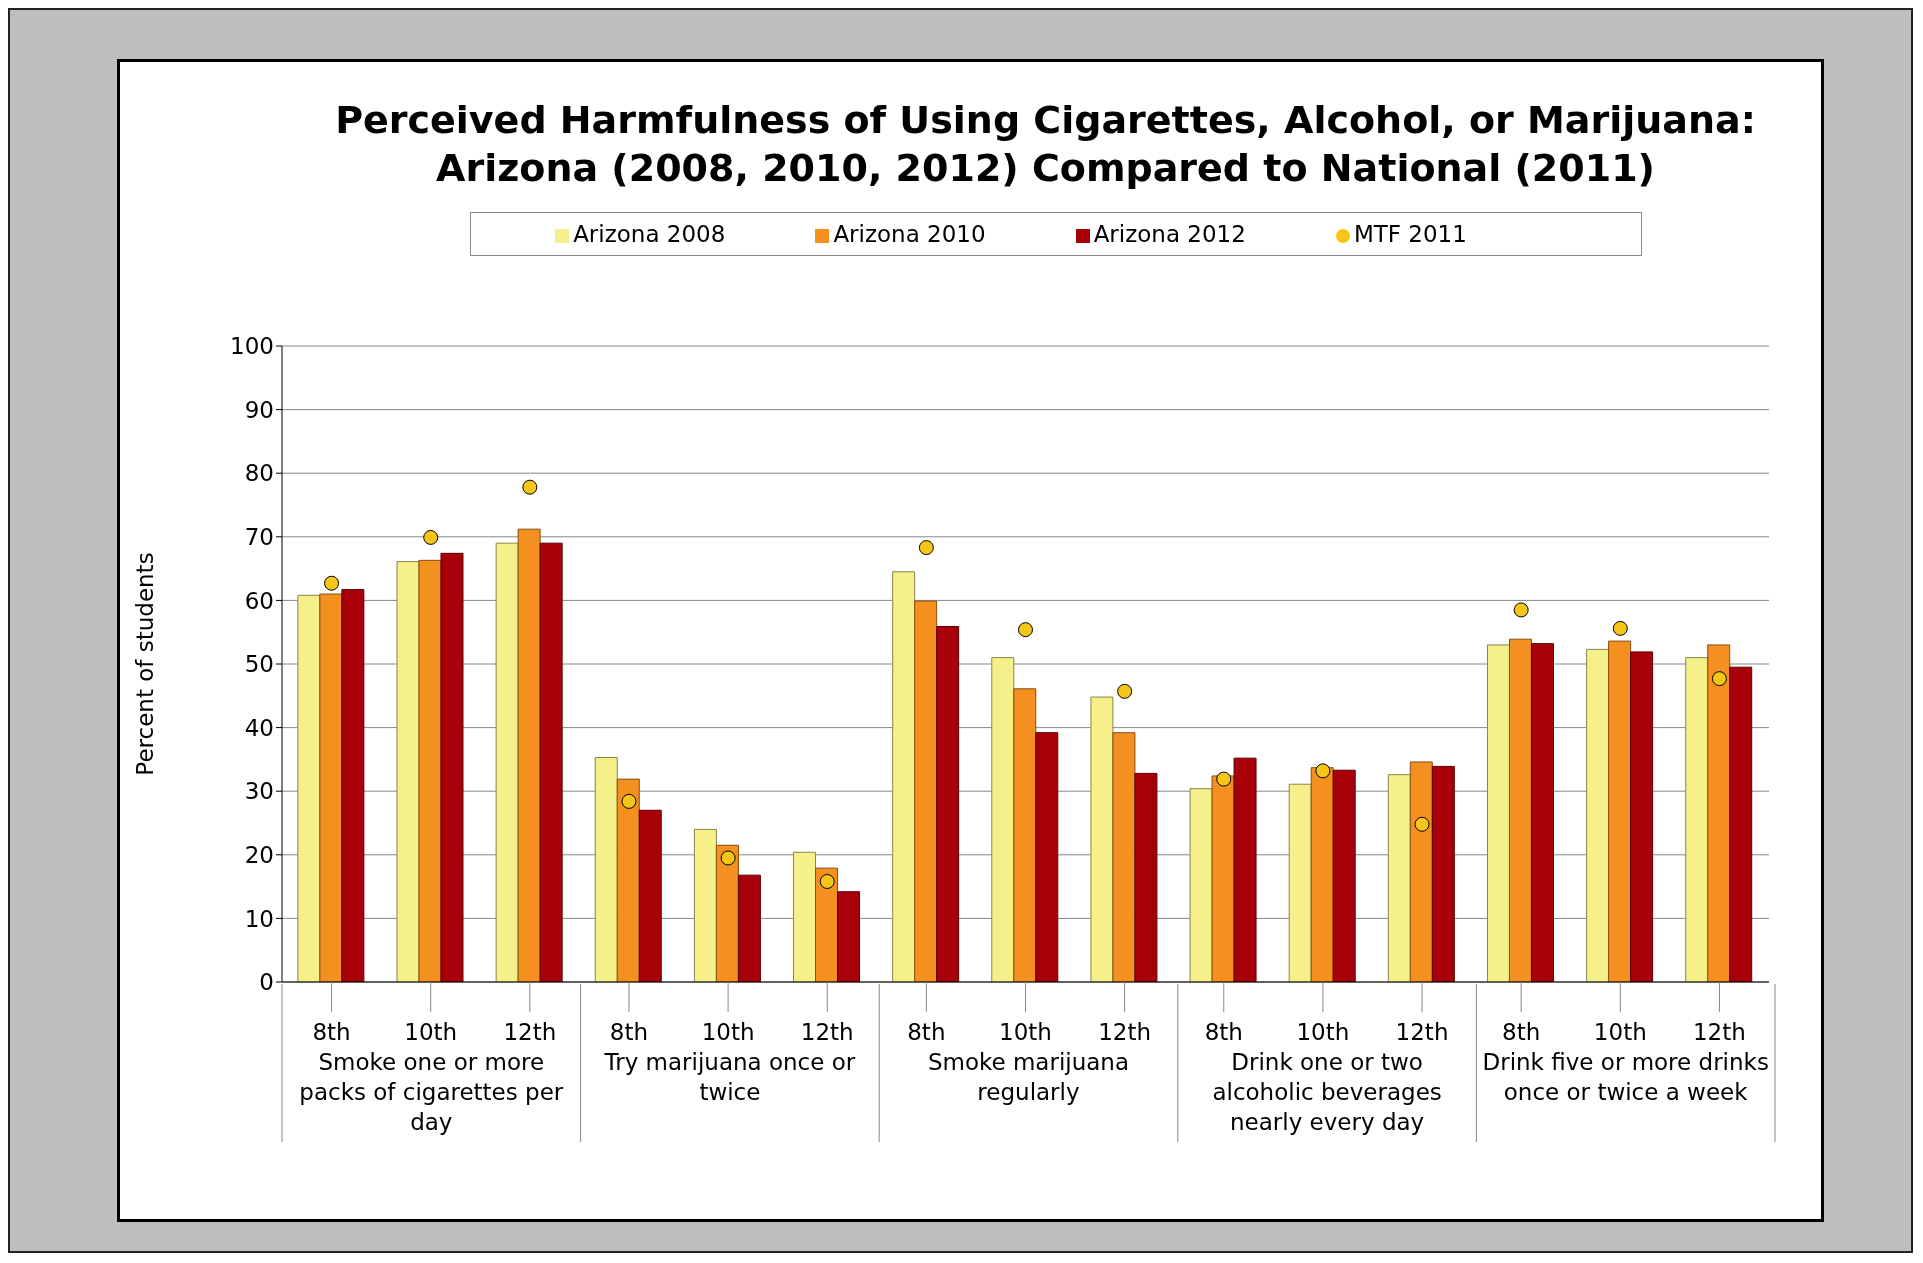  I want to click on text: Try marijuana once or twice, so click(730, 1077).